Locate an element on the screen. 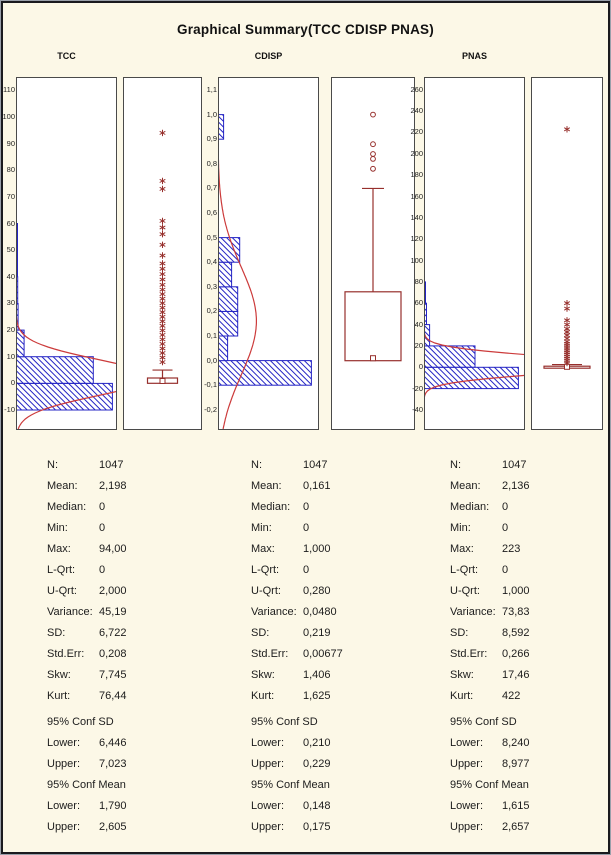 This screenshot has width=611, height=855. stat-row: Lower: 1,615 is located at coordinates (530, 806).